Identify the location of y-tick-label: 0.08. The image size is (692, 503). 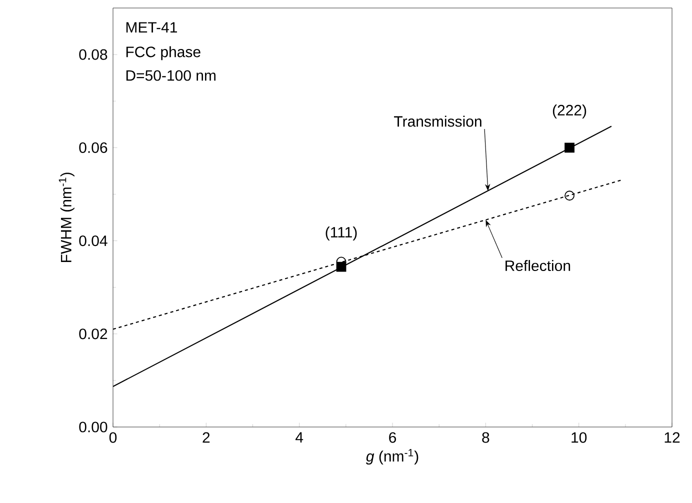
(93, 54).